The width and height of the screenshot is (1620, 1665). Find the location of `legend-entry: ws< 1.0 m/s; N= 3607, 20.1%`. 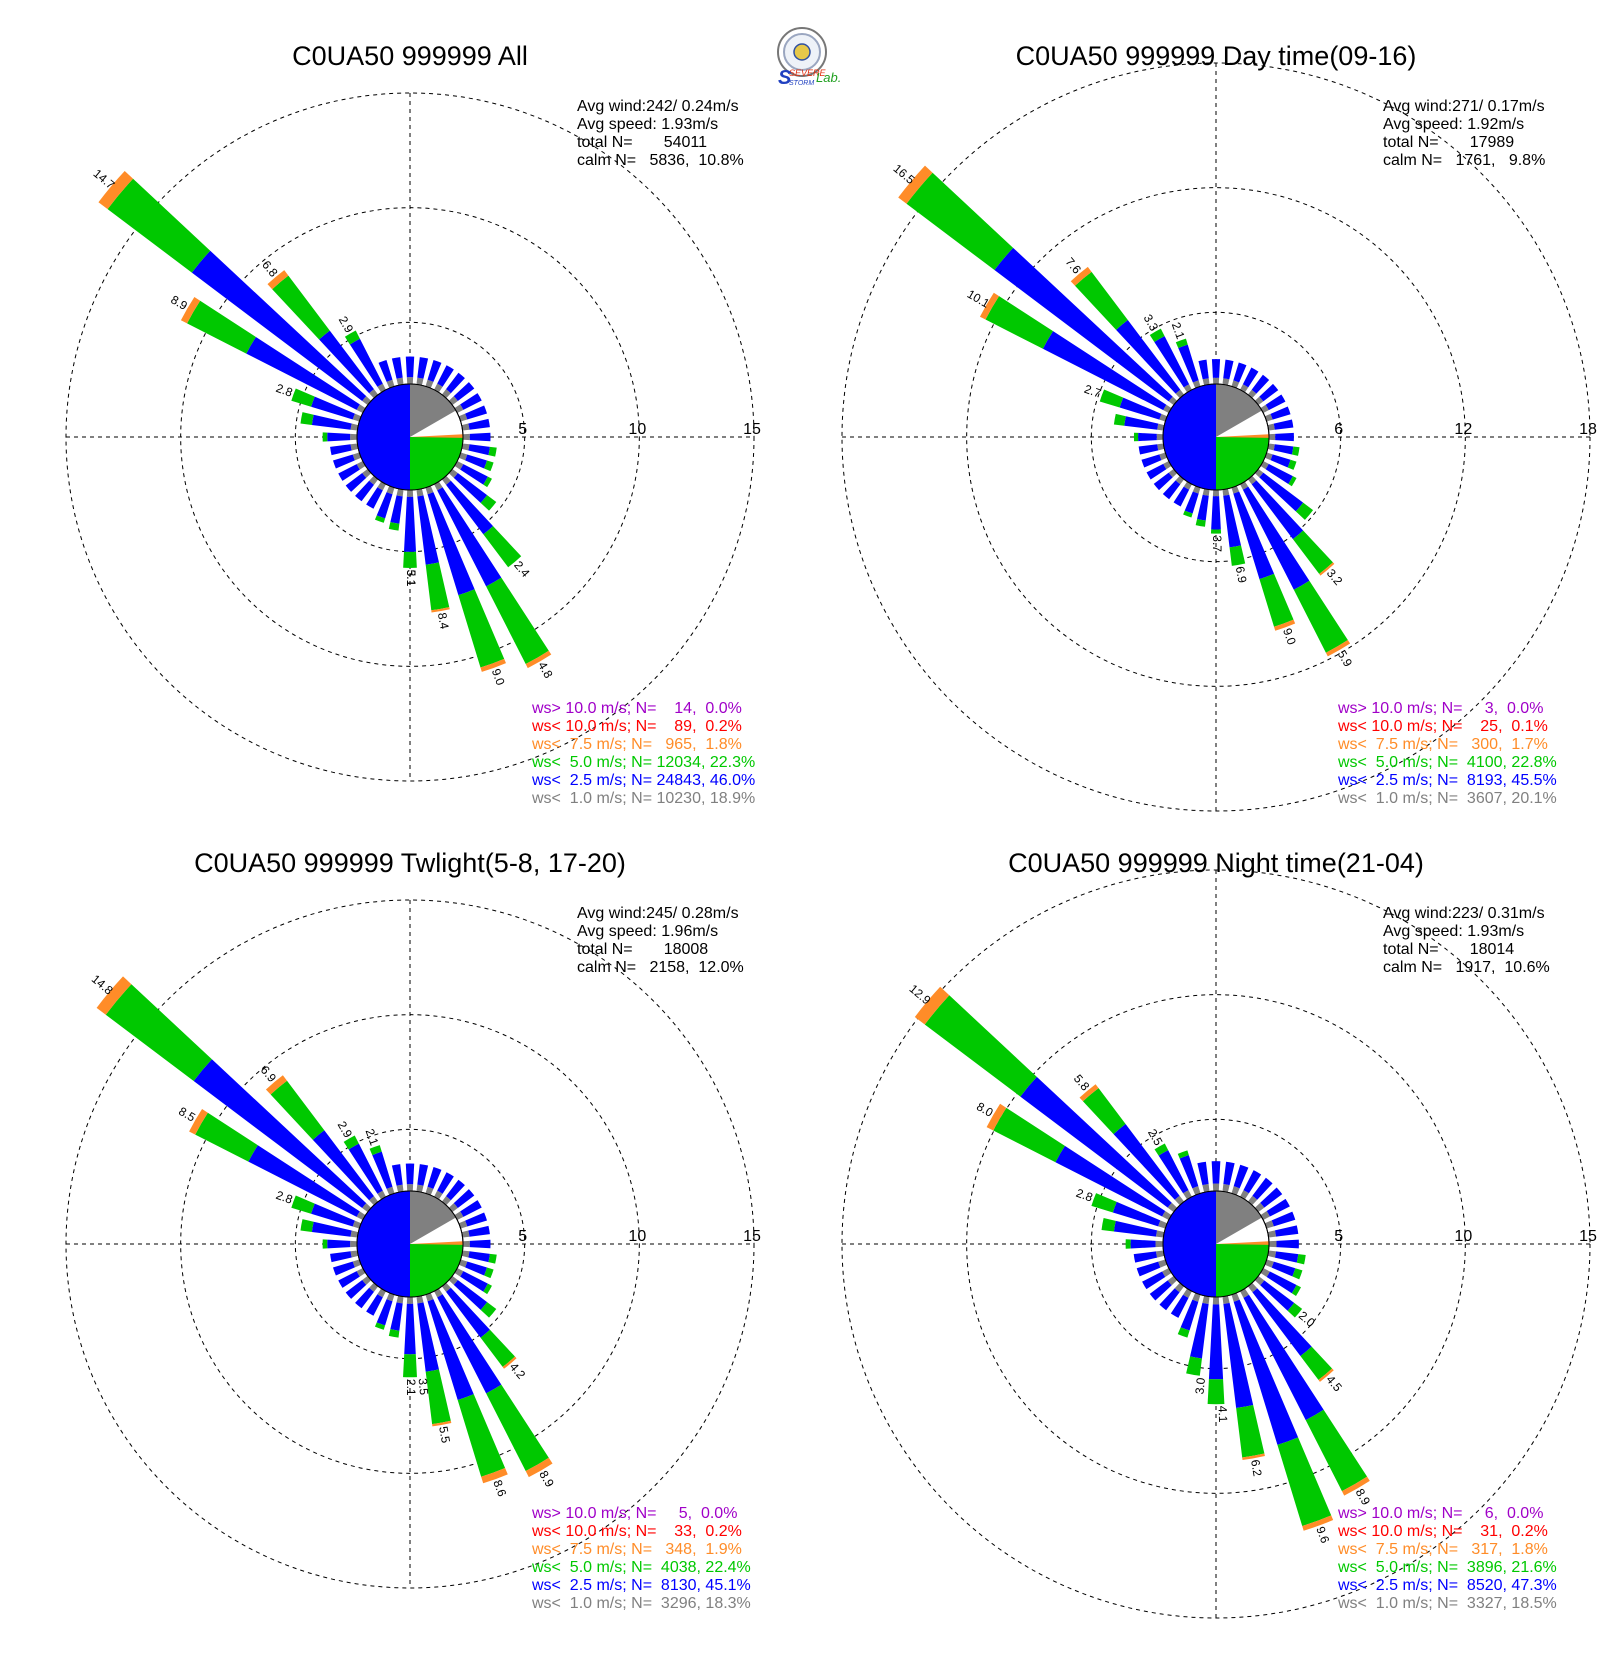

legend-entry: ws< 1.0 m/s; N= 3607, 20.1% is located at coordinates (1447, 798).